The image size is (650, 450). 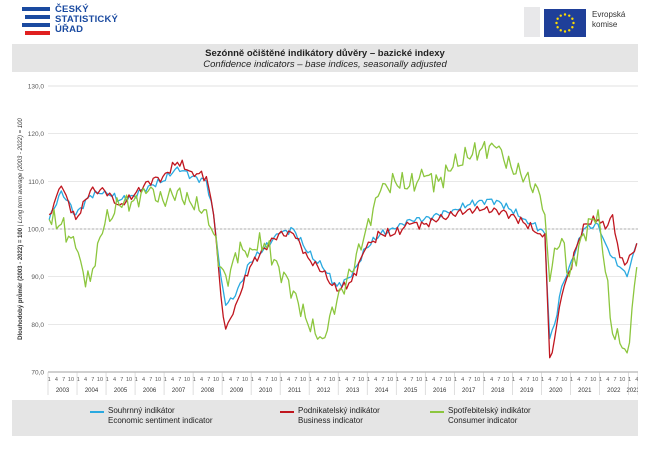 I want to click on czso-logo: ČESKÝ STATISTICKÝ ÚŘAD, so click(x=82, y=21).